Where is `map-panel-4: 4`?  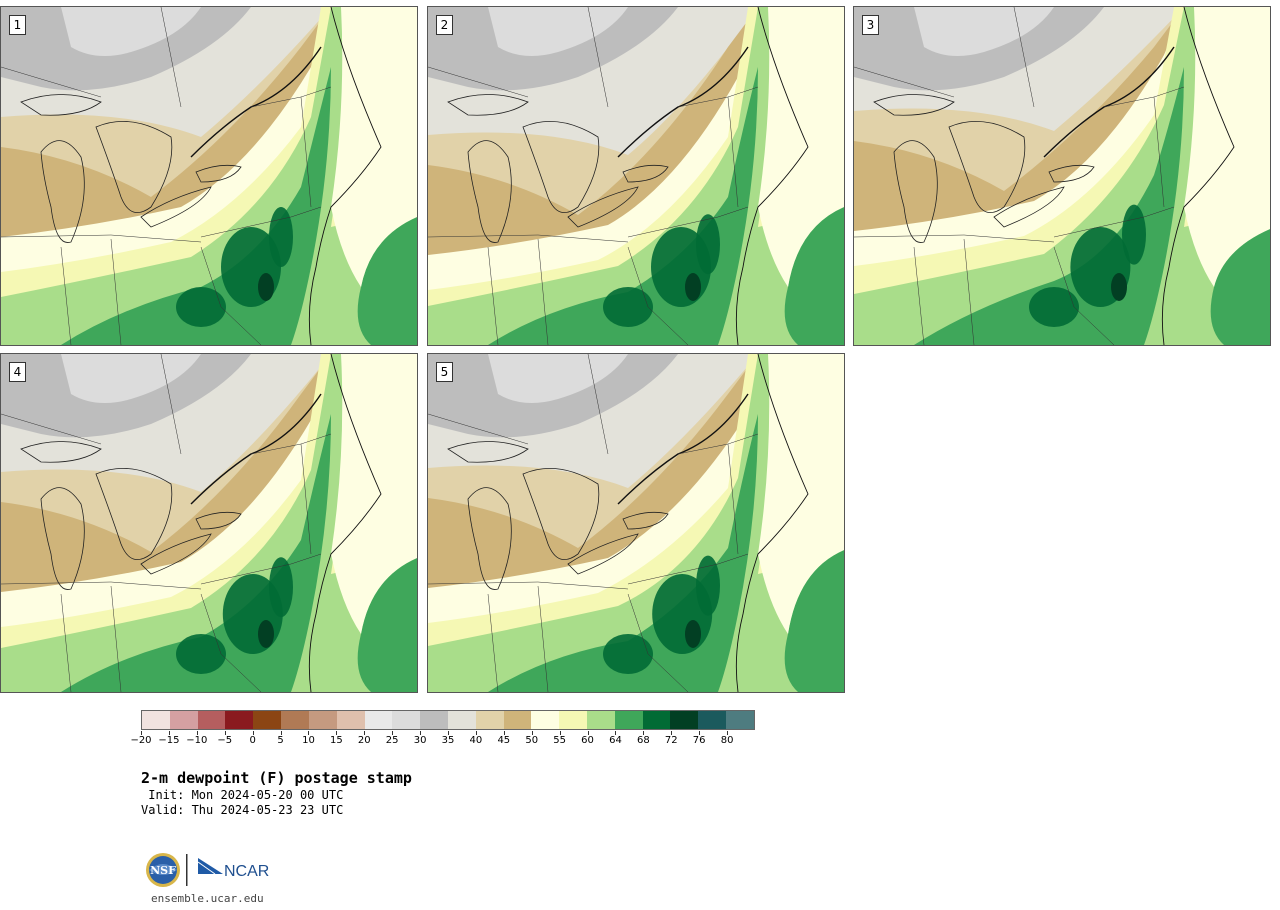 map-panel-4: 4 is located at coordinates (209, 523).